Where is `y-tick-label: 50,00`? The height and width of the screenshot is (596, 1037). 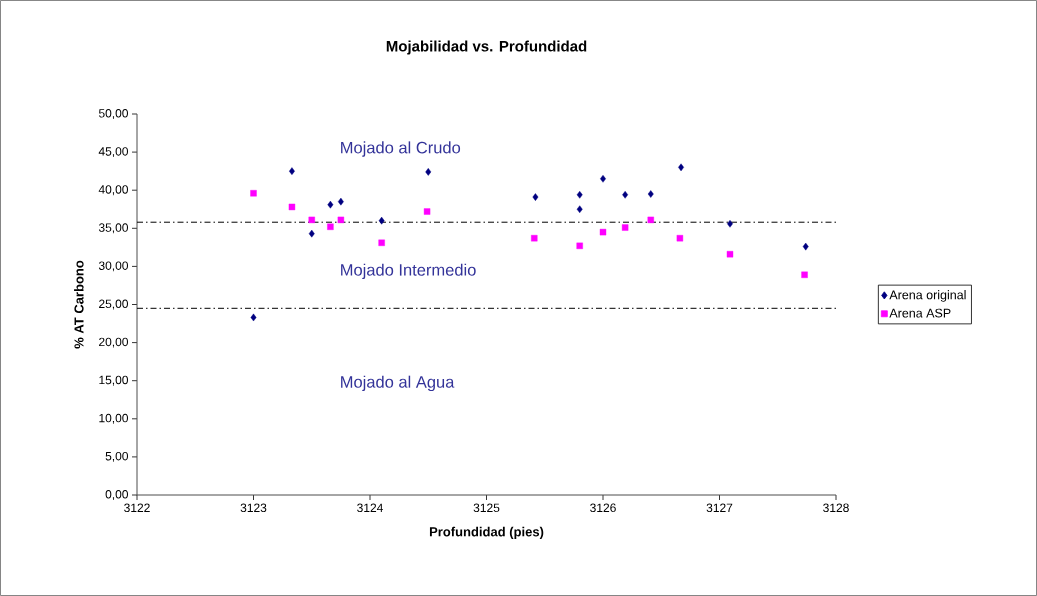 y-tick-label: 50,00 is located at coordinates (113, 114).